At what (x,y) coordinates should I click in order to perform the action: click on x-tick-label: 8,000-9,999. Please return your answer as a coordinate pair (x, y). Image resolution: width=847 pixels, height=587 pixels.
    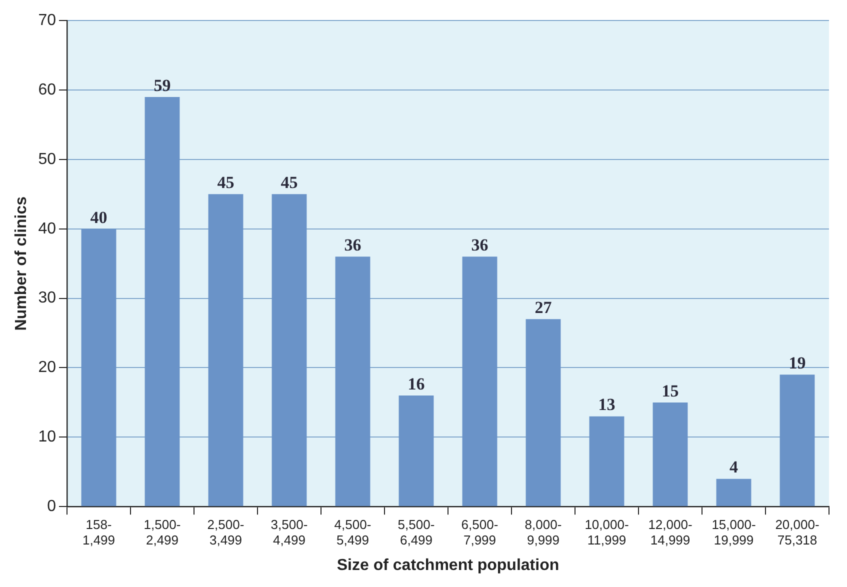
    Looking at the image, I should click on (543, 532).